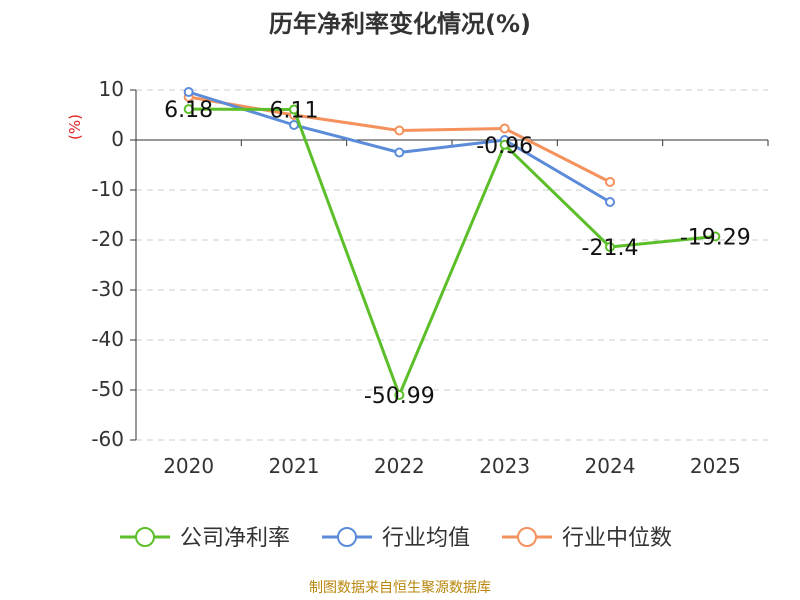 The width and height of the screenshot is (800, 600). I want to click on y-tick-label: -10, so click(107, 189).